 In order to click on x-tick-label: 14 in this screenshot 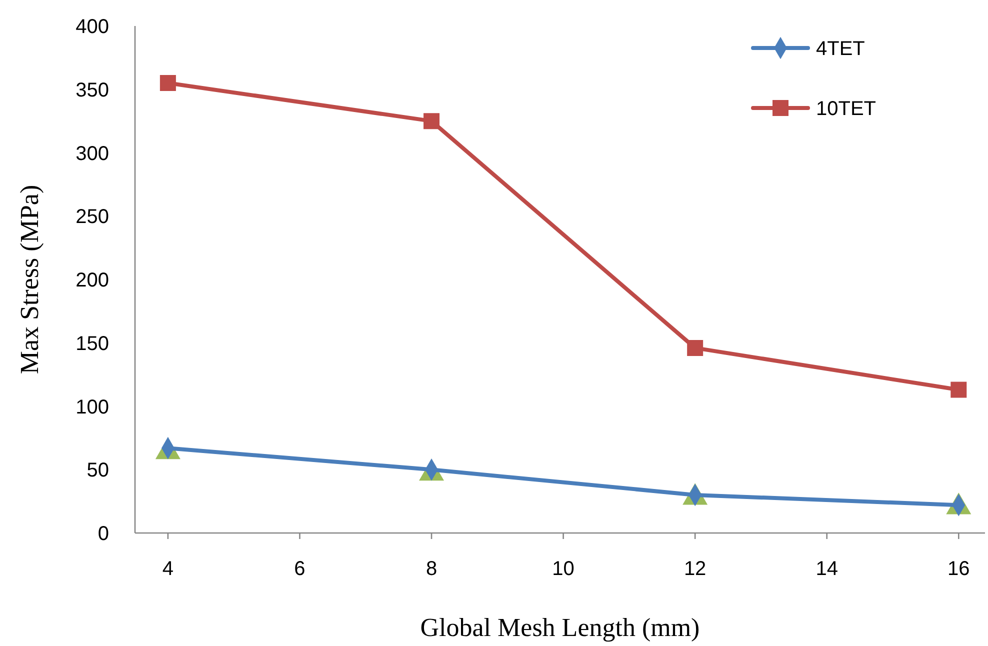, I will do `click(827, 569)`.